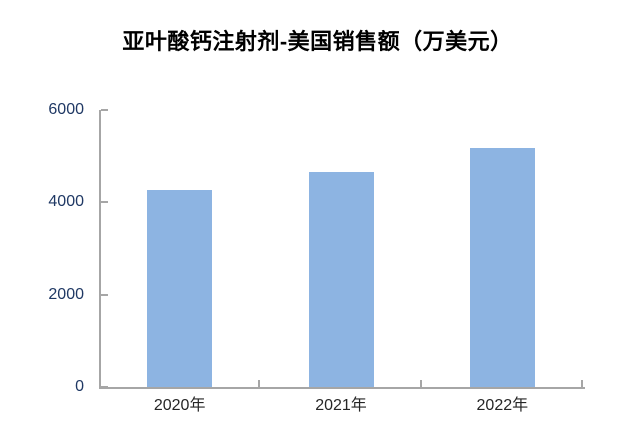 The height and width of the screenshot is (427, 635). I want to click on x-axis-label: 2020年, so click(179, 405).